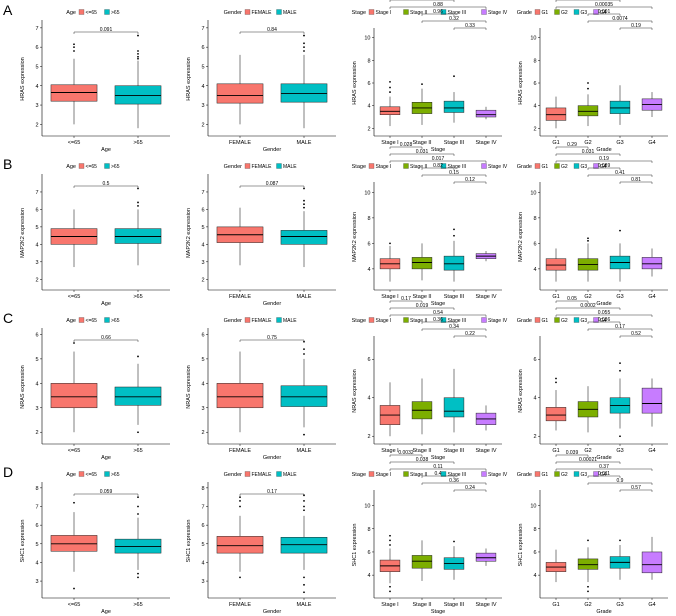 This screenshot has height=616, width=676. Describe the element at coordinates (262, 13) in the screenshot. I see `legend-label: FEMALE` at that location.